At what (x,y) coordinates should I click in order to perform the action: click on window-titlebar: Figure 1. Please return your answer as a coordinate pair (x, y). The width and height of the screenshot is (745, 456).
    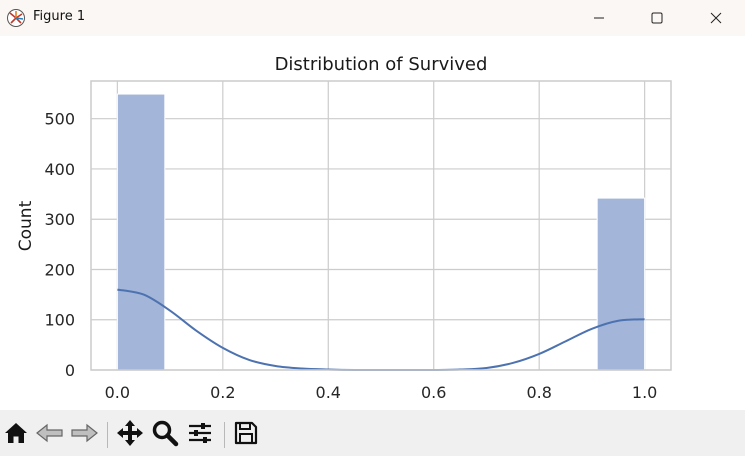
    Looking at the image, I should click on (372, 18).